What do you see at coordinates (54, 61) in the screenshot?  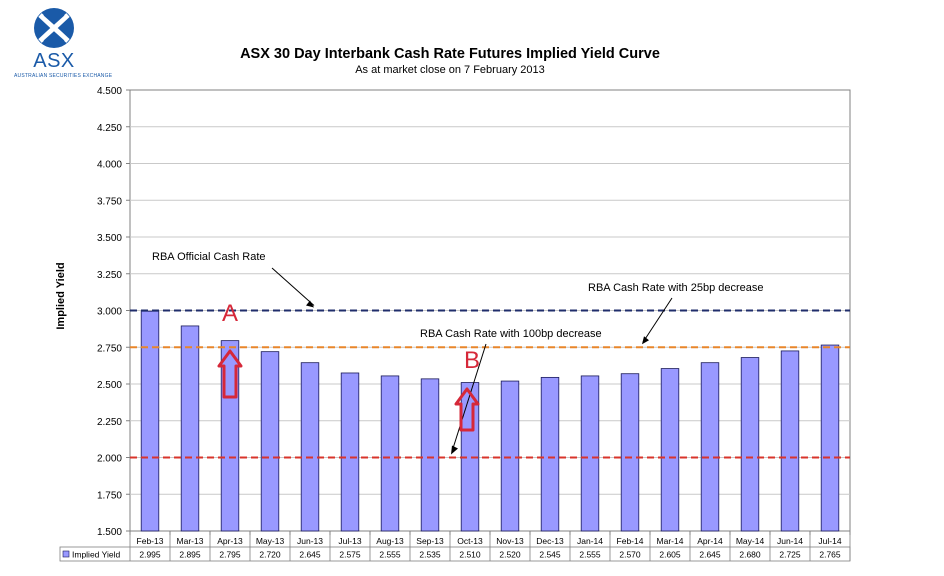 I see `logo-wordmark: ASX` at bounding box center [54, 61].